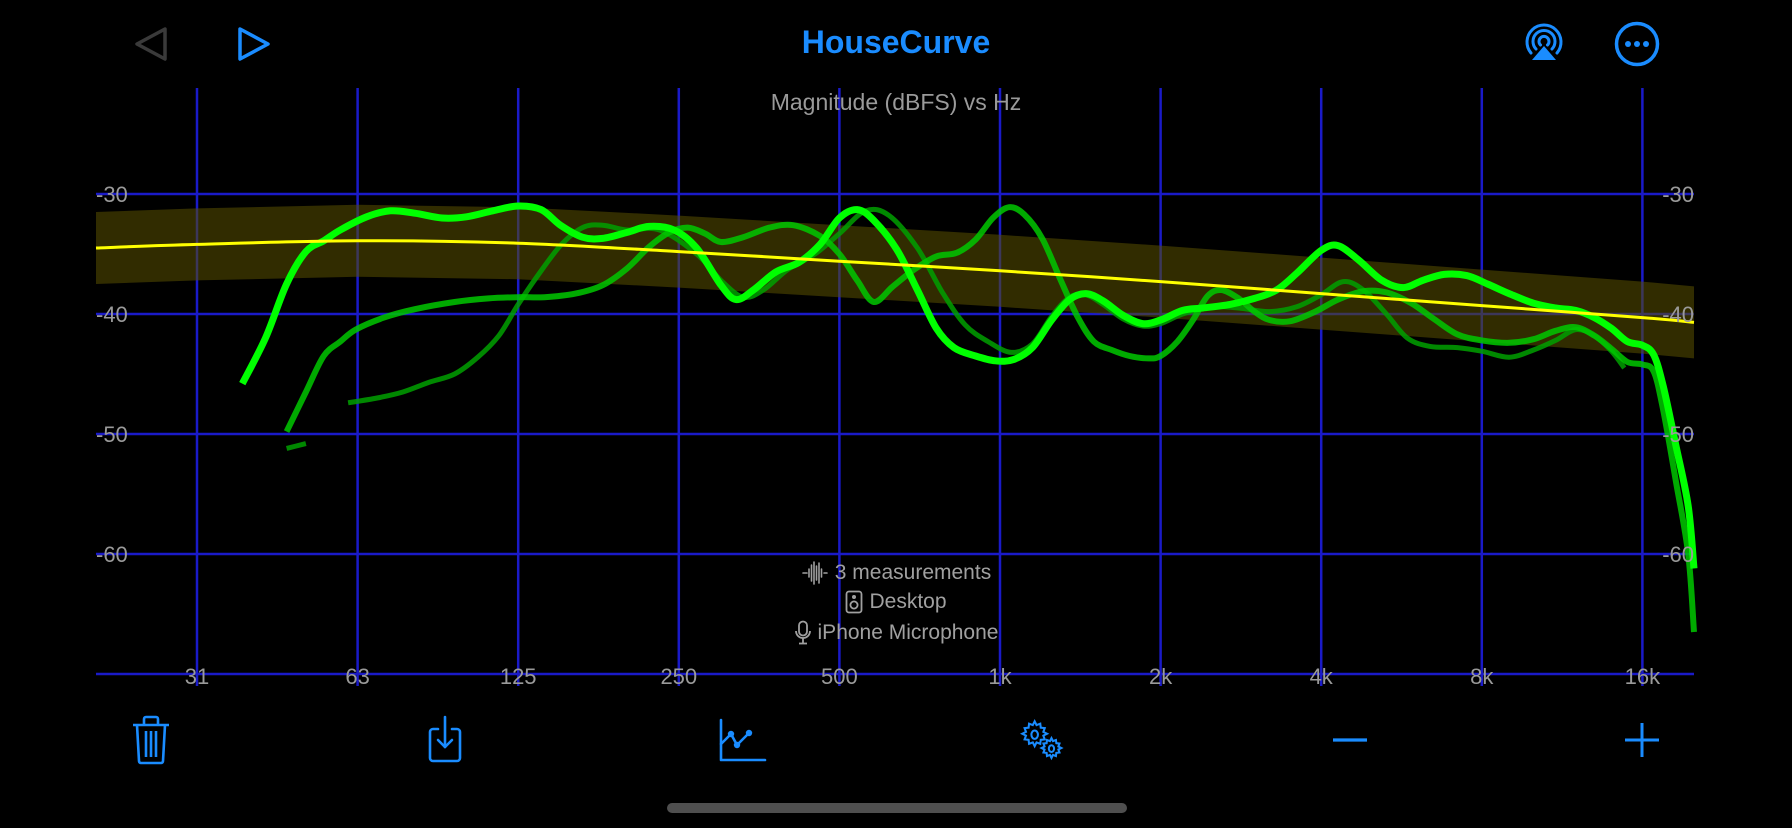 Image resolution: width=1792 pixels, height=828 pixels. I want to click on microphone-info: iPhone Microphone, so click(896, 633).